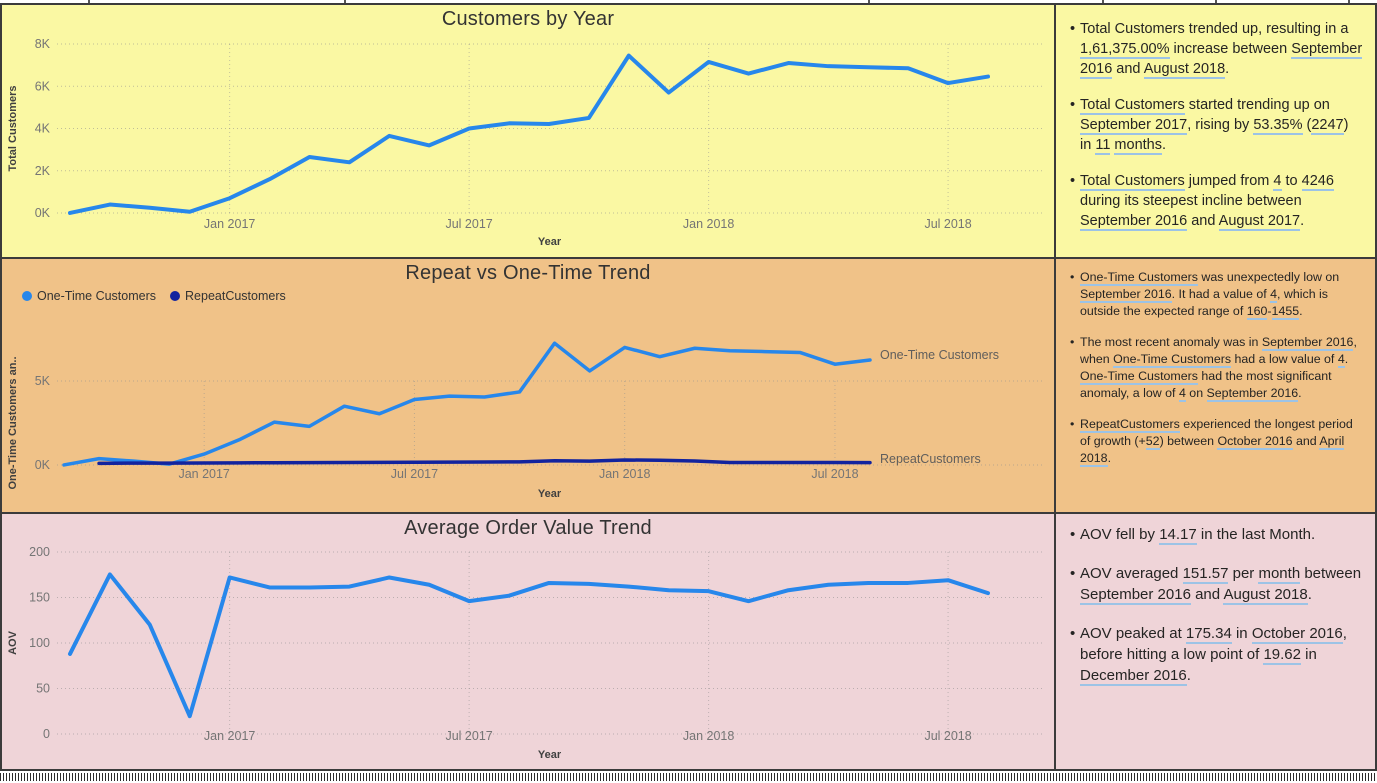  Describe the element at coordinates (1152, 442) in the screenshot. I see `insight-value: 52` at that location.